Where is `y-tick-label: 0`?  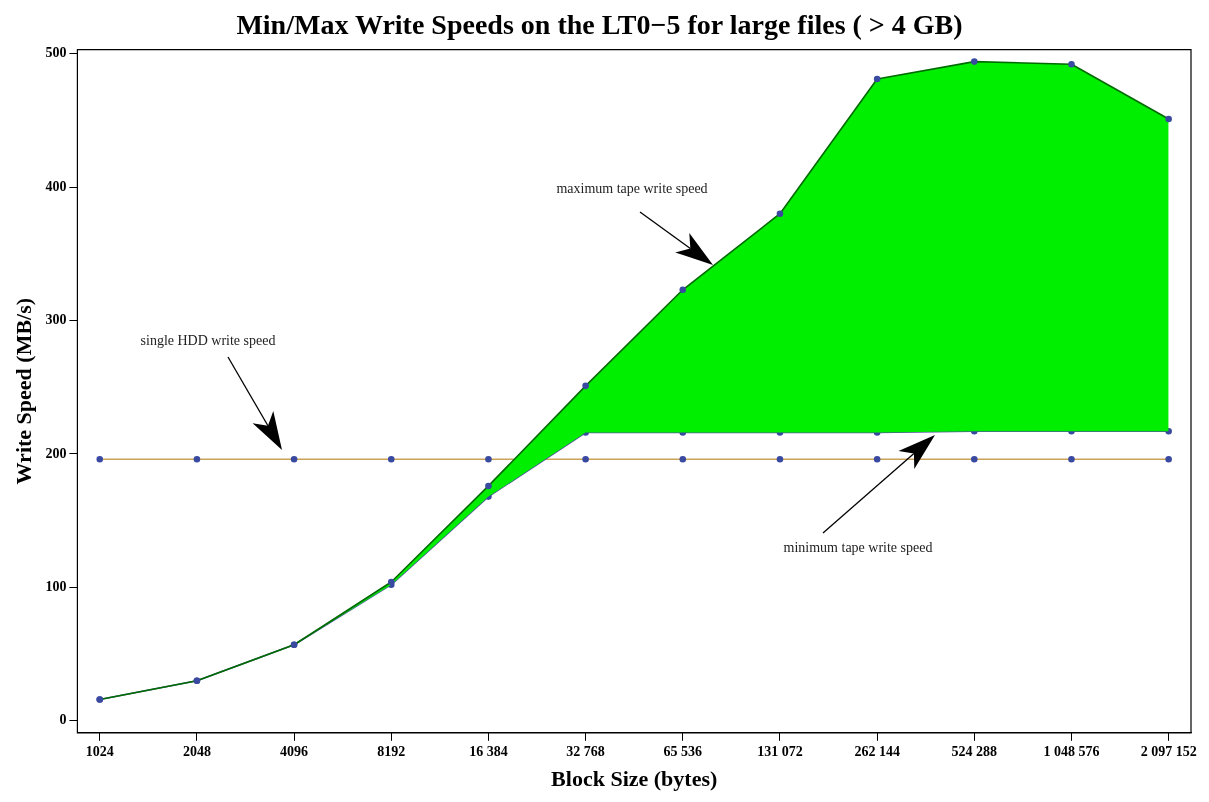
y-tick-label: 0 is located at coordinates (63, 720).